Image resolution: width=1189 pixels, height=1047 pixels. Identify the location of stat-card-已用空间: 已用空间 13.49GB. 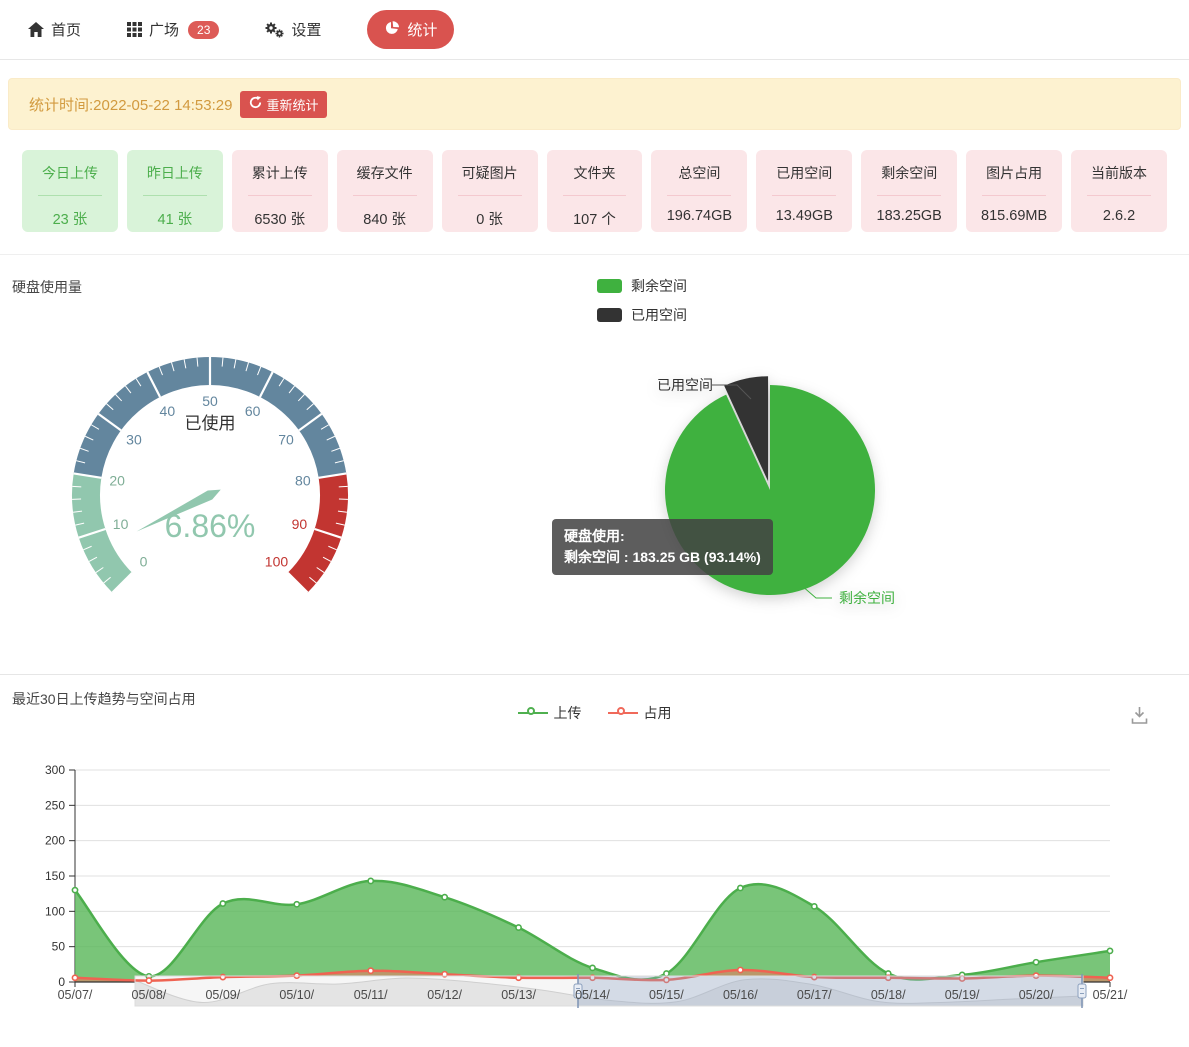
(804, 191).